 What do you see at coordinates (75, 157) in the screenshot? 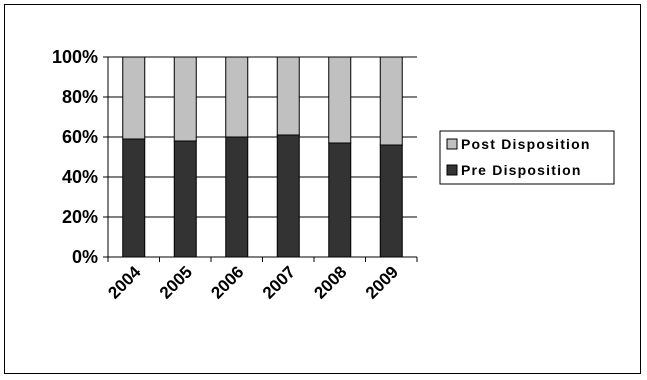
I see `y-tick-labels: 0% 20% 40% 60% 80% 100%` at bounding box center [75, 157].